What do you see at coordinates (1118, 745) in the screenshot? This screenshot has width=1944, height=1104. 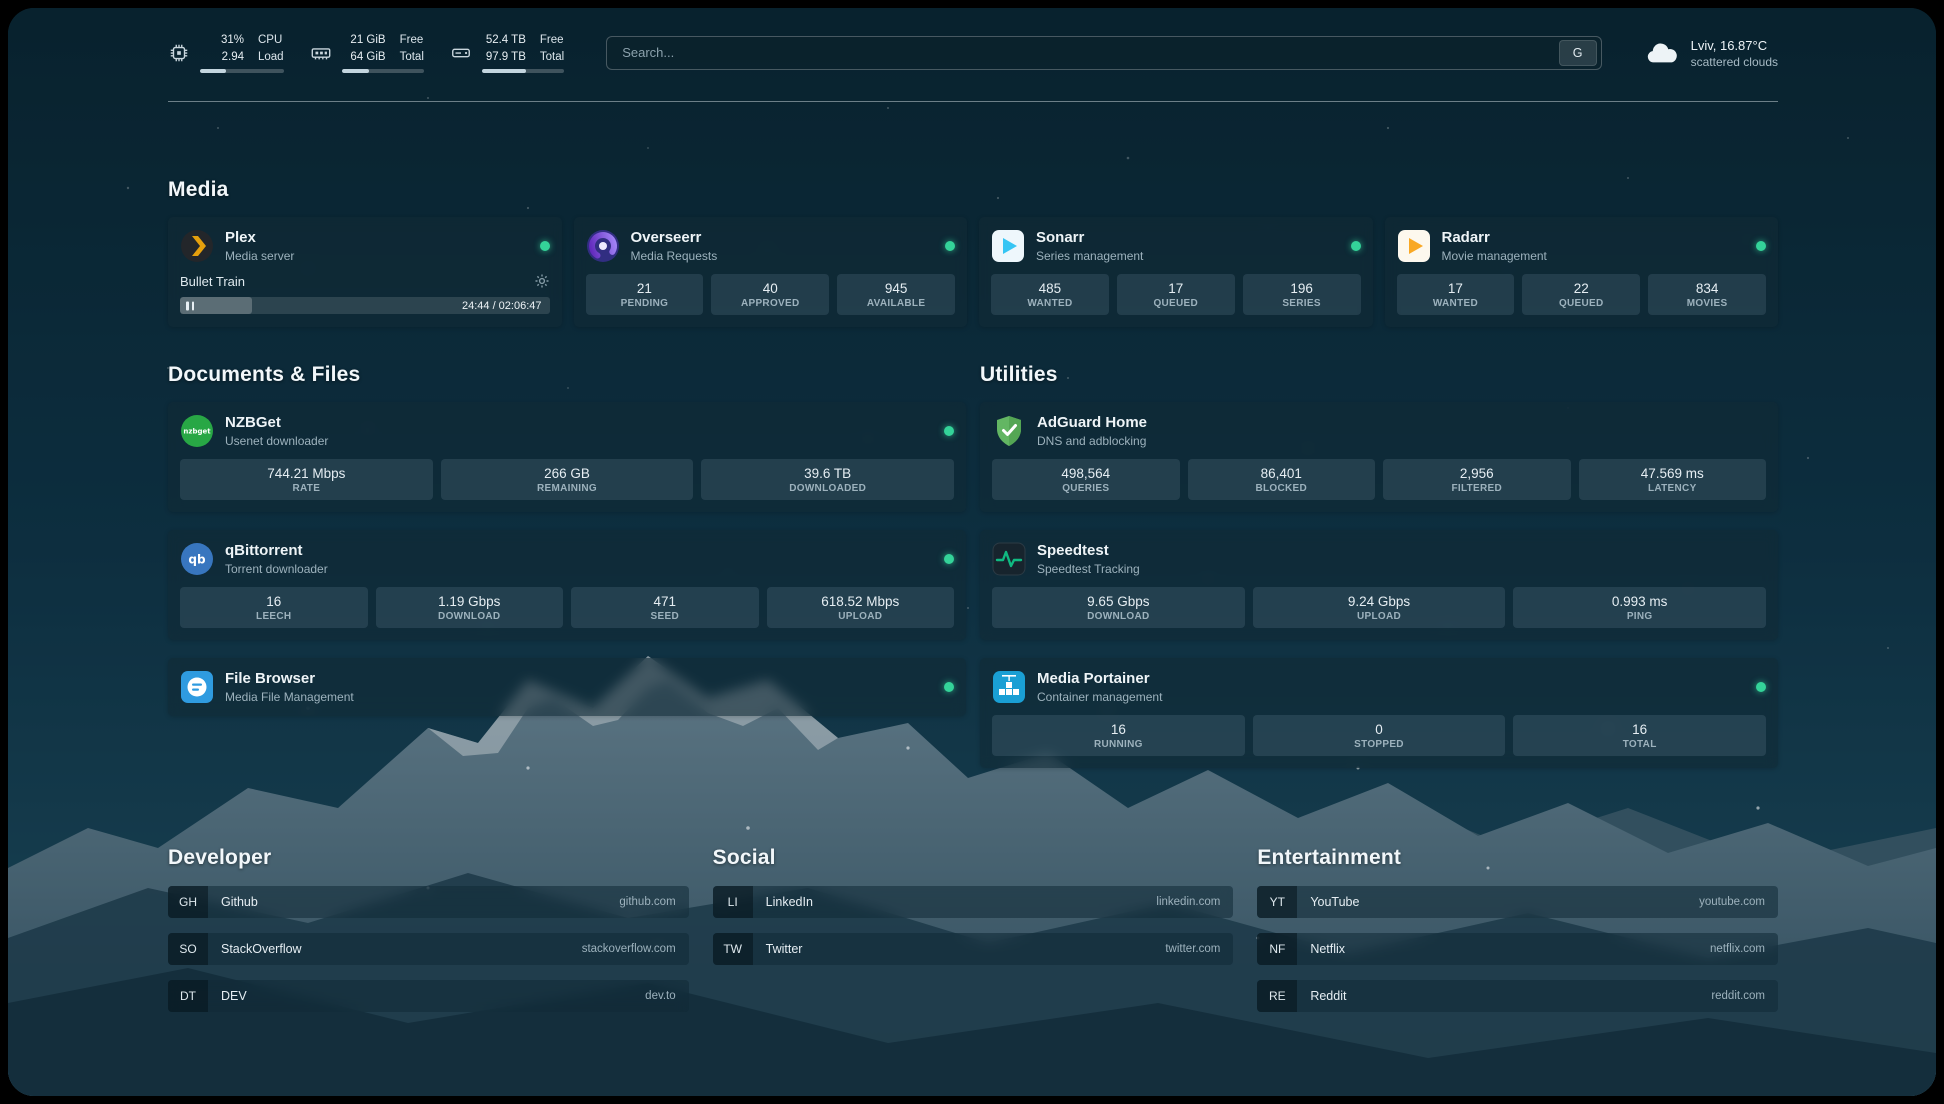 I see `stat-label: RUNNING` at bounding box center [1118, 745].